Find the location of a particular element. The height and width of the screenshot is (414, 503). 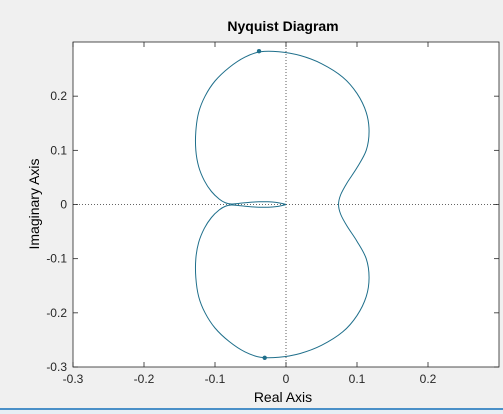

x-tick-label: 0 is located at coordinates (286, 379).